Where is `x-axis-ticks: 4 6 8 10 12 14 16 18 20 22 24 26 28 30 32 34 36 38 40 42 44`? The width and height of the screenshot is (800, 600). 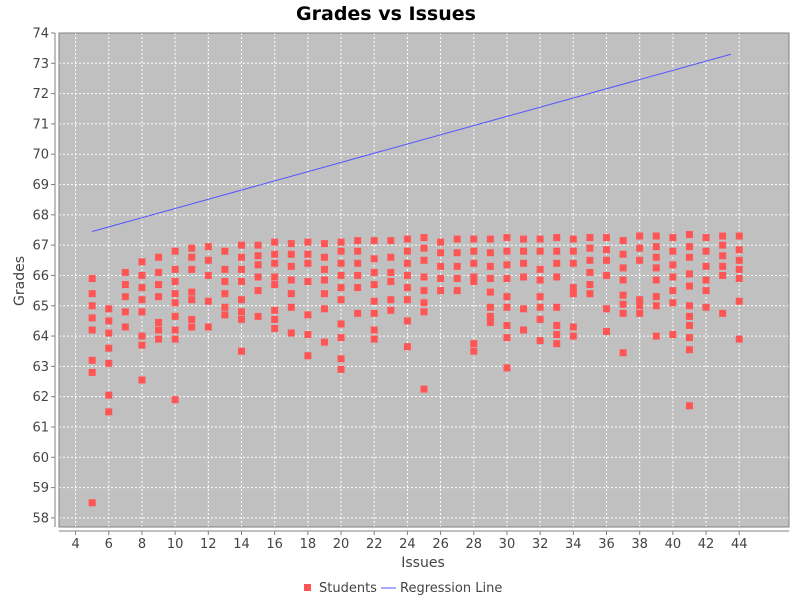
x-axis-ticks: 4 6 8 10 12 14 16 18 20 22 24 26 28 30 32 34 36 38 40 42 44 is located at coordinates (409, 541).